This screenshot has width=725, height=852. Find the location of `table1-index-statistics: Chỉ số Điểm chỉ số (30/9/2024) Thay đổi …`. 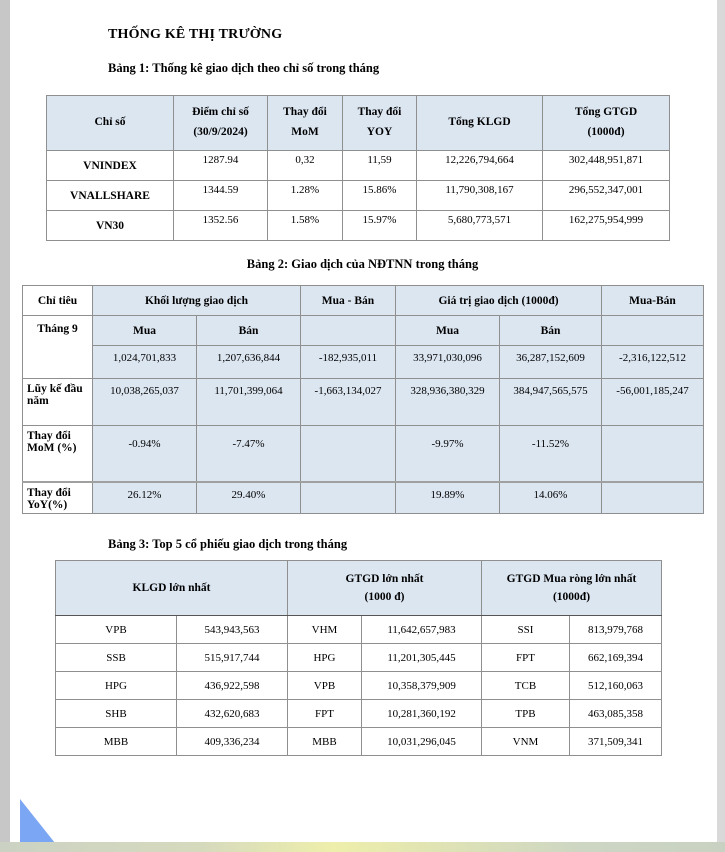

table1-index-statistics: Chỉ số Điểm chỉ số (30/9/2024) Thay đổi … is located at coordinates (358, 168).